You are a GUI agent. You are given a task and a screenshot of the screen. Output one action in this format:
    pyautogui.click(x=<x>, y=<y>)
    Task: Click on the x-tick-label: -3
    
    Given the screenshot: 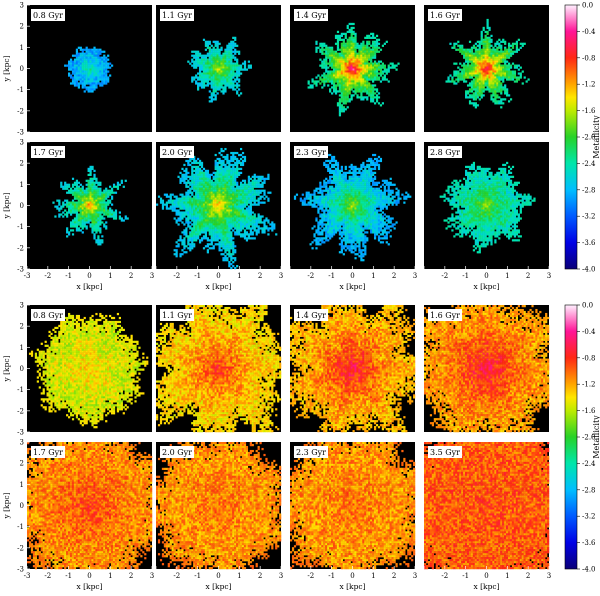 What is the action you would take?
    pyautogui.click(x=27, y=576)
    